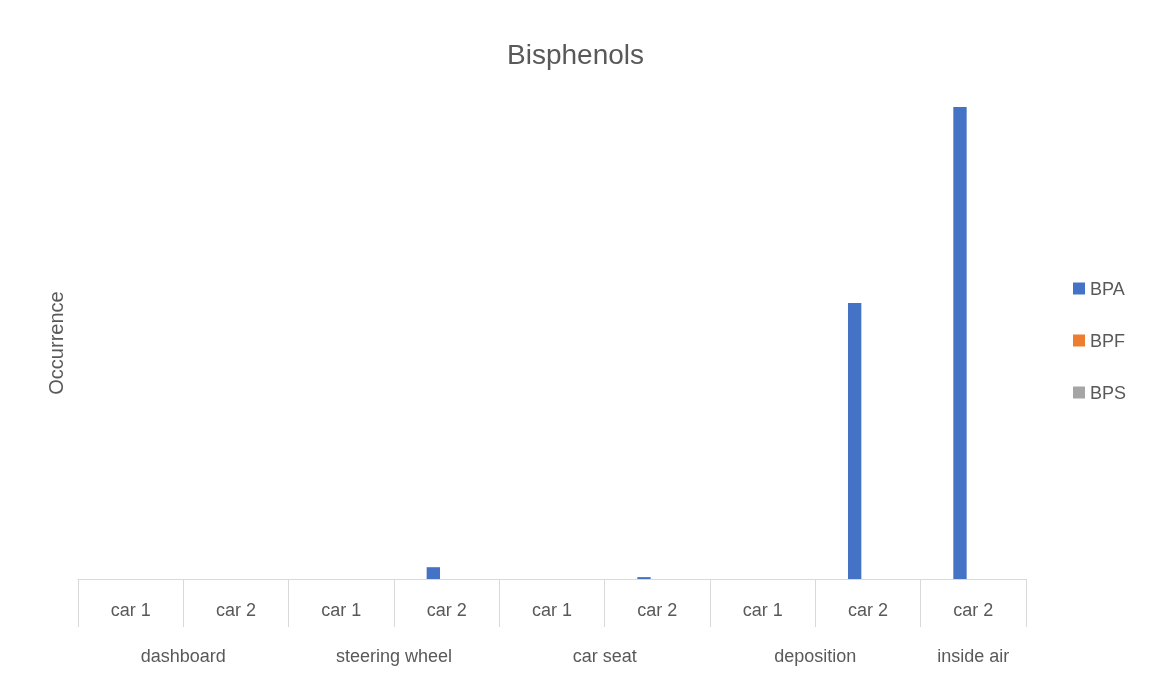 The width and height of the screenshot is (1151, 681). What do you see at coordinates (183, 656) in the screenshot?
I see `text: dashboard` at bounding box center [183, 656].